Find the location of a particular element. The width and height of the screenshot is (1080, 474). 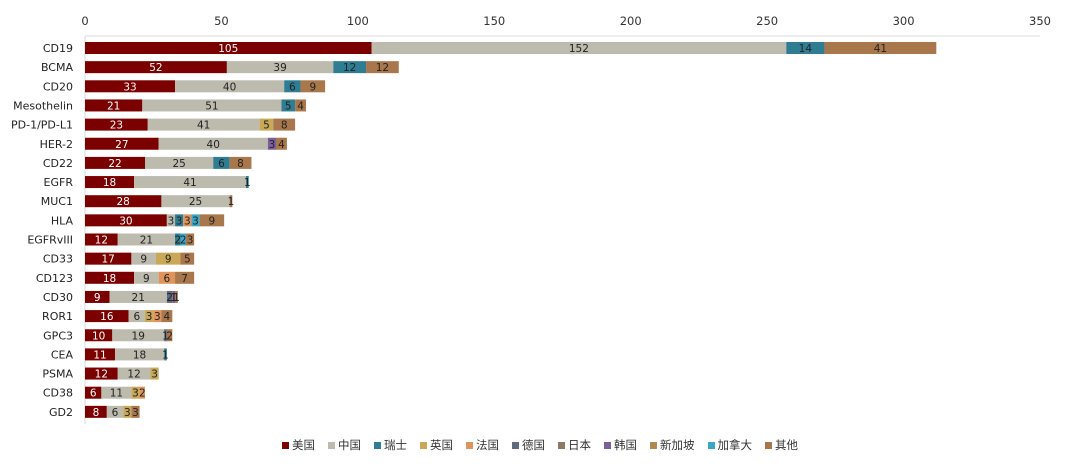

legend-label: 法国 is located at coordinates (487, 445).